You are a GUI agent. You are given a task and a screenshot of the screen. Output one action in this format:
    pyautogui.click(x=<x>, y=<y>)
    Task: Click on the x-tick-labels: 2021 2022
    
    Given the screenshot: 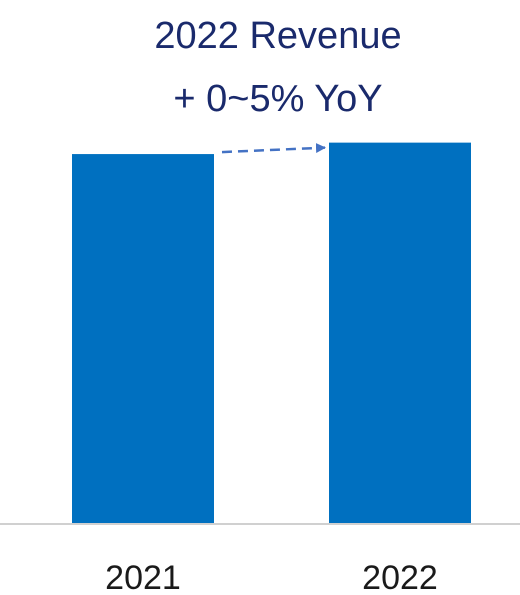 What is the action you would take?
    pyautogui.click(x=271, y=577)
    